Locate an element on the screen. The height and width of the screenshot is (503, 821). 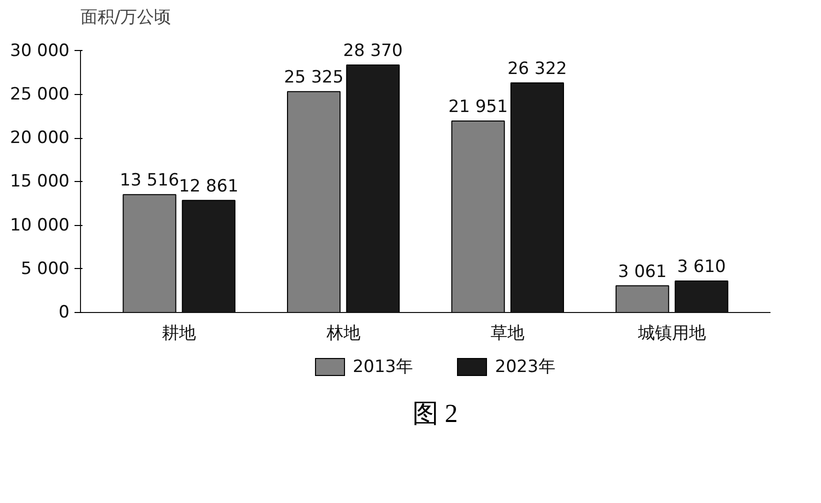
y-tick-label: 5 000 is located at coordinates (45, 268).